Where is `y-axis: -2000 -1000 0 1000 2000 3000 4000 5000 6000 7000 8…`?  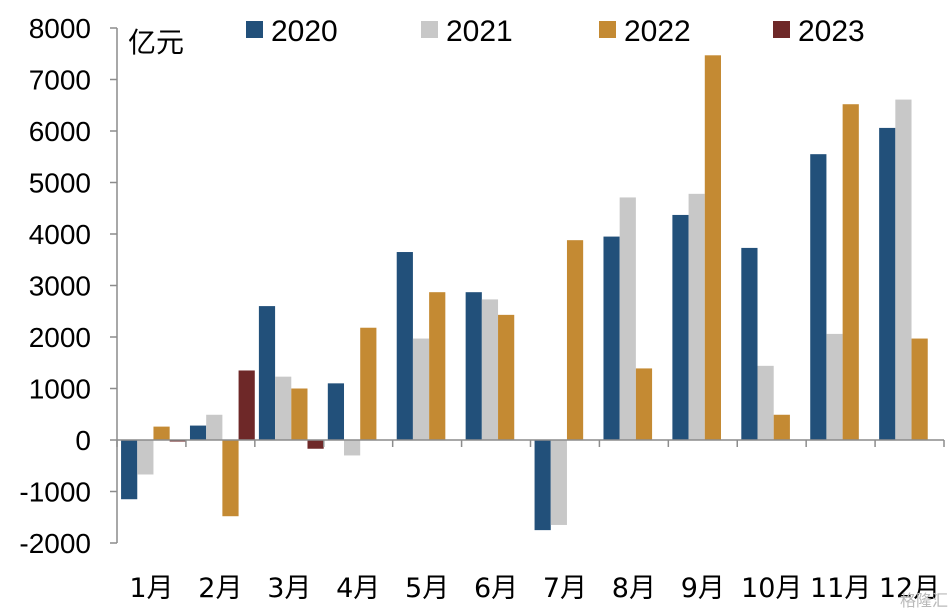 y-axis: -2000 -1000 0 1000 2000 3000 4000 5000 6000 7000 8… is located at coordinates (68, 286).